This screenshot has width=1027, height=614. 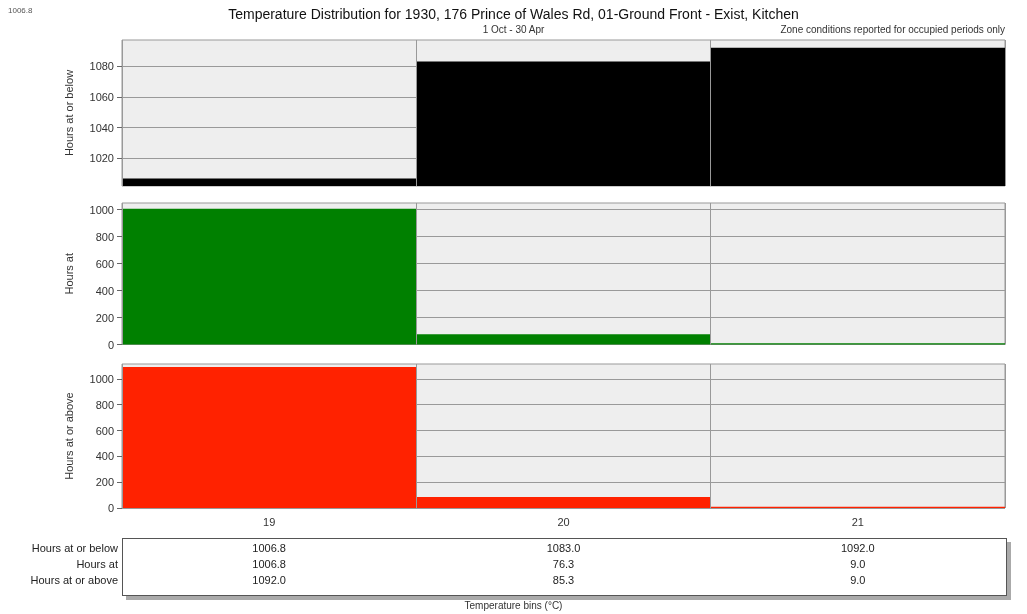 I want to click on chart-subtitle: 1 Oct - 30 Apr, so click(x=514, y=29).